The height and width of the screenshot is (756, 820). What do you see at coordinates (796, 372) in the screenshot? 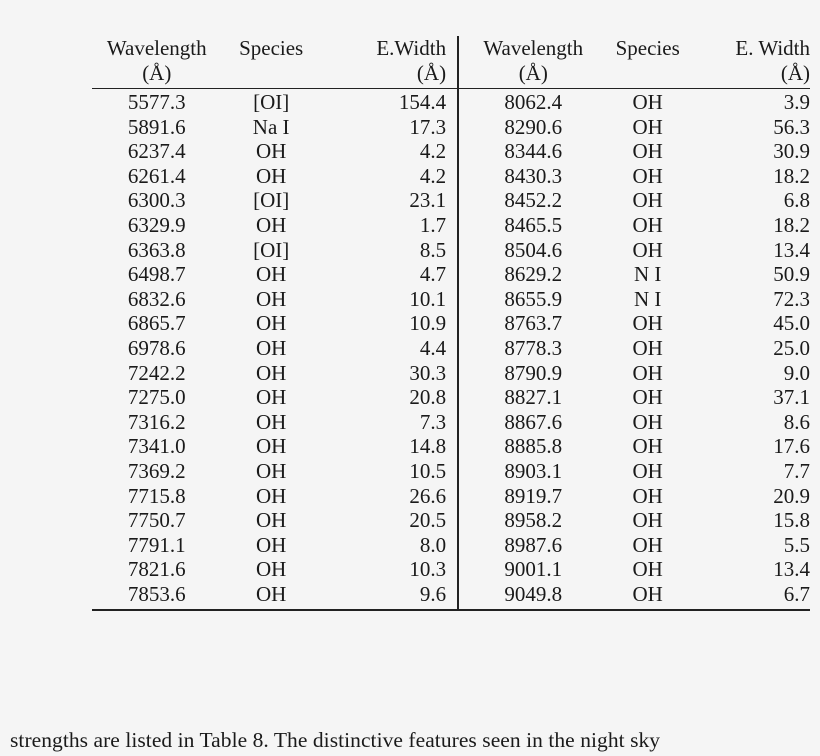
I see `cell-ewidth-right: 9.0` at bounding box center [796, 372].